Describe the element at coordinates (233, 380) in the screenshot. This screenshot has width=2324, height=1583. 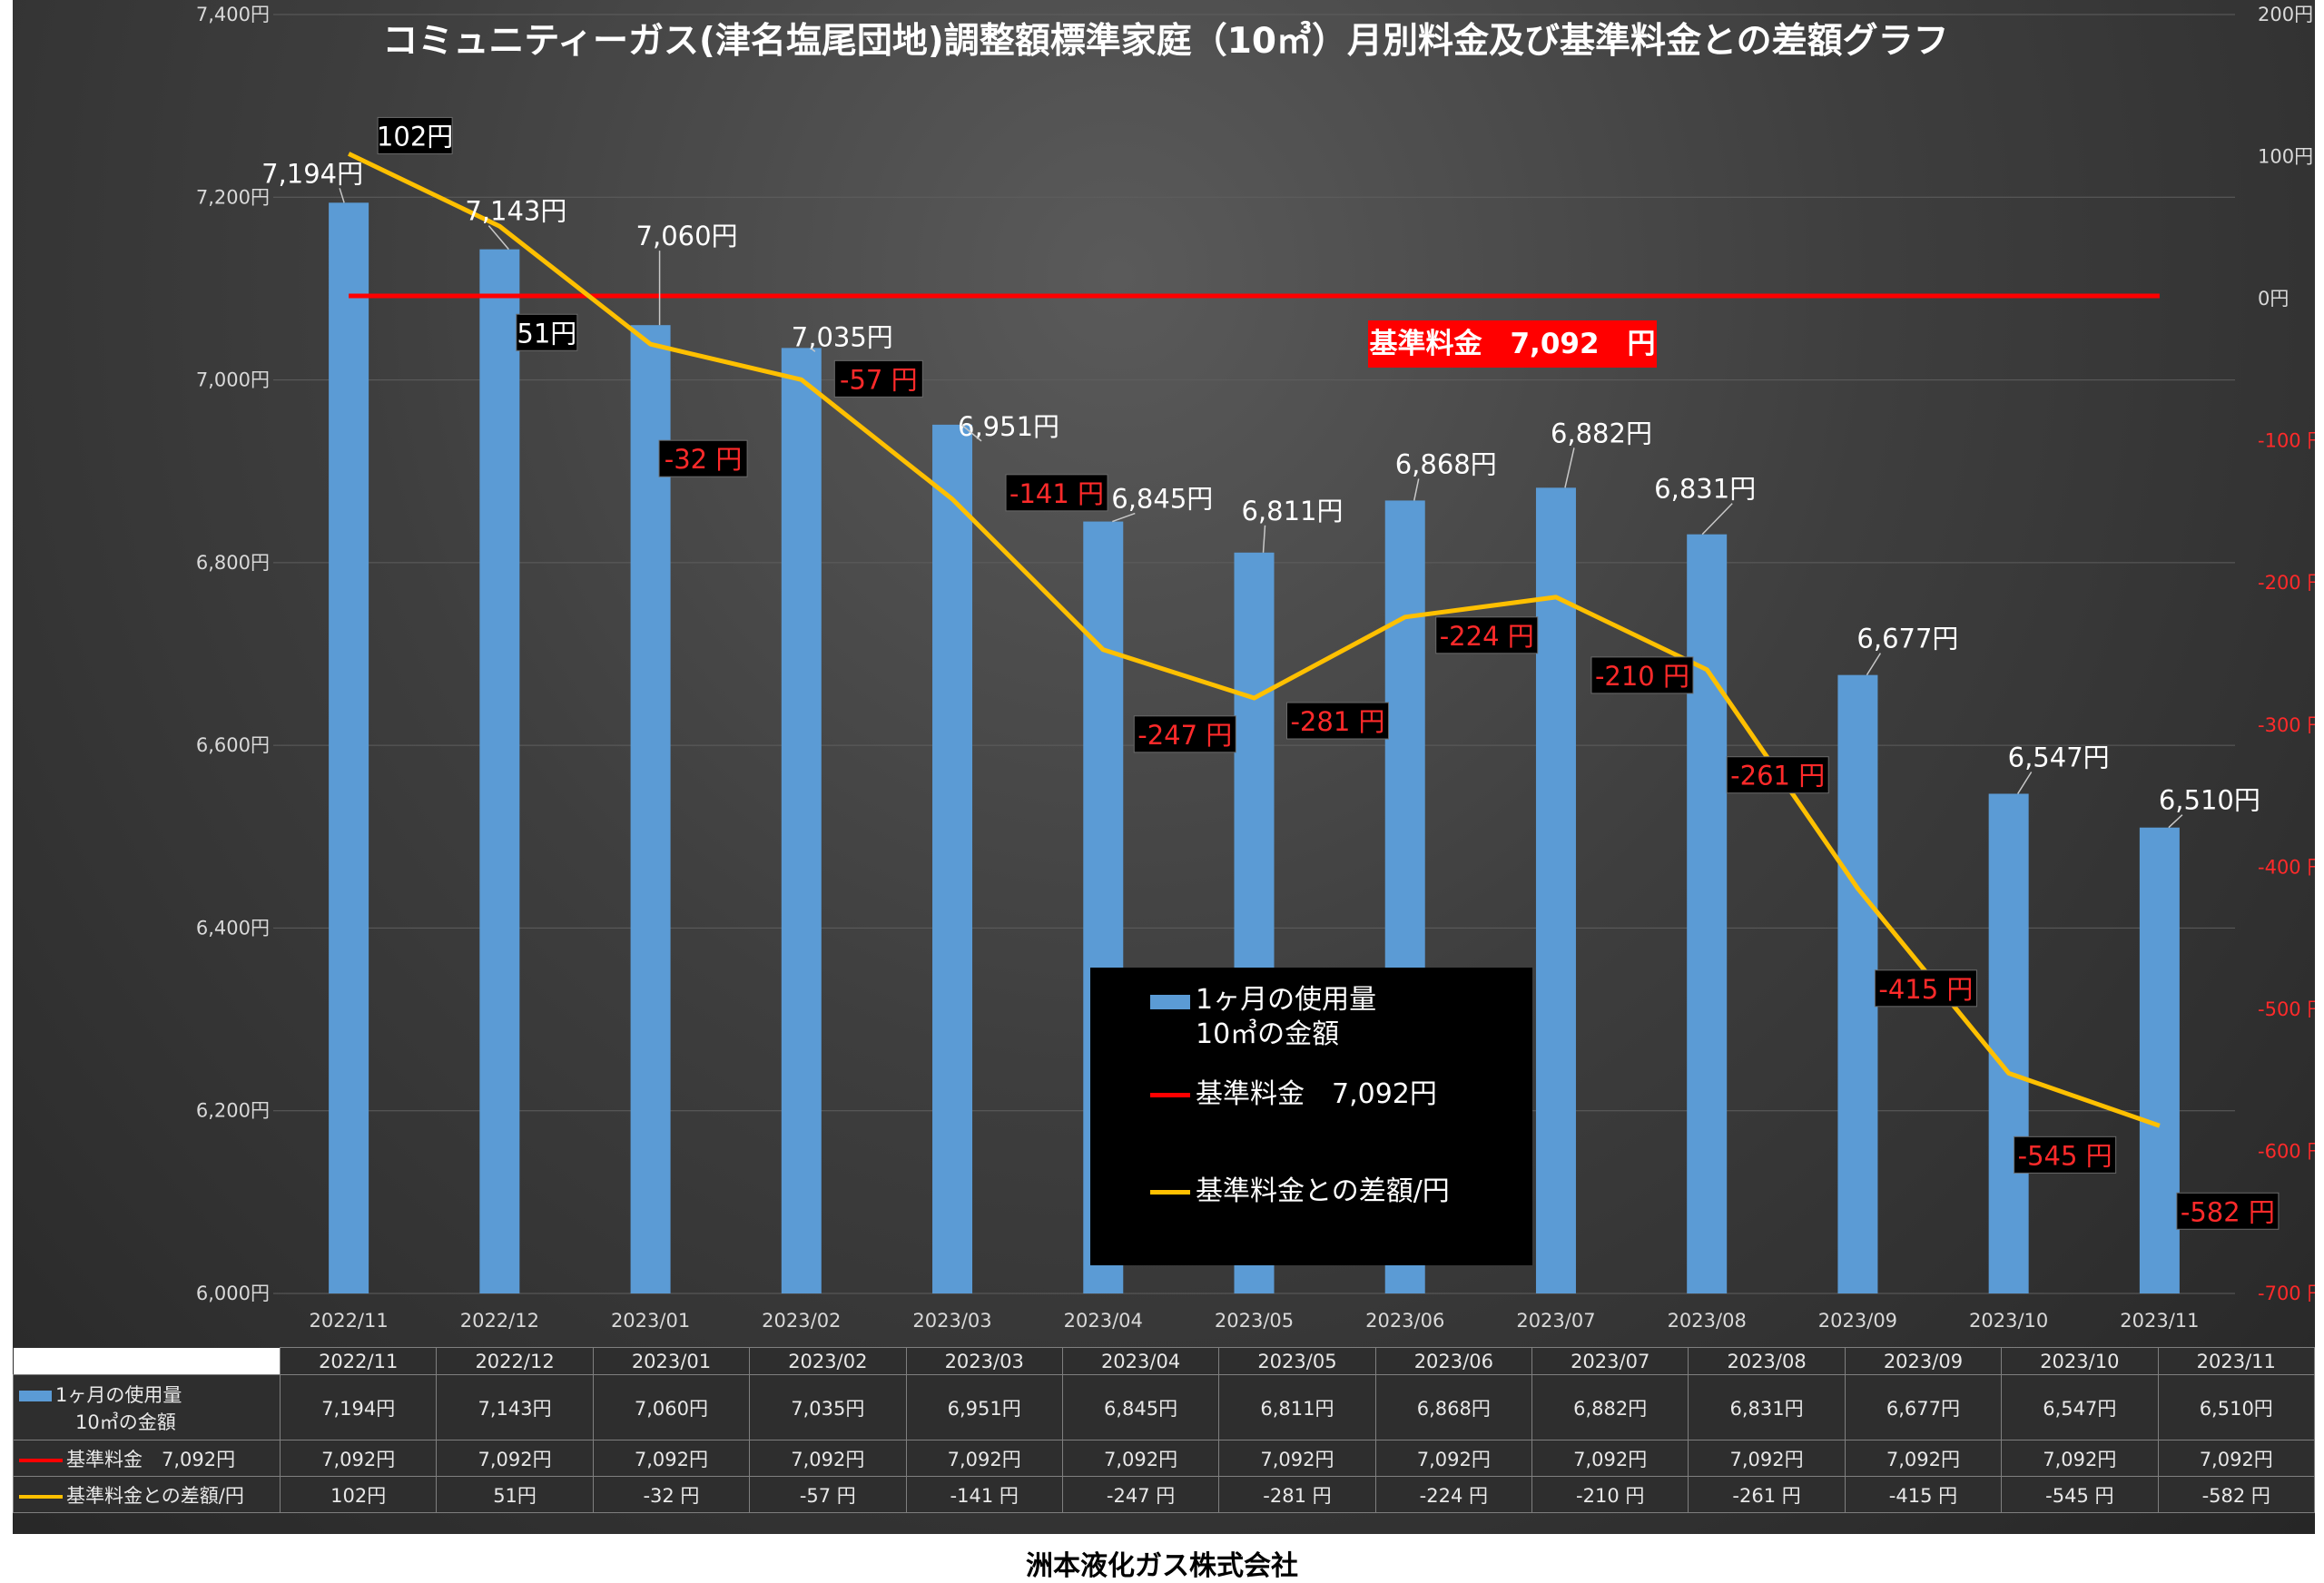
I see `left-axis-tick: 7,000円` at that location.